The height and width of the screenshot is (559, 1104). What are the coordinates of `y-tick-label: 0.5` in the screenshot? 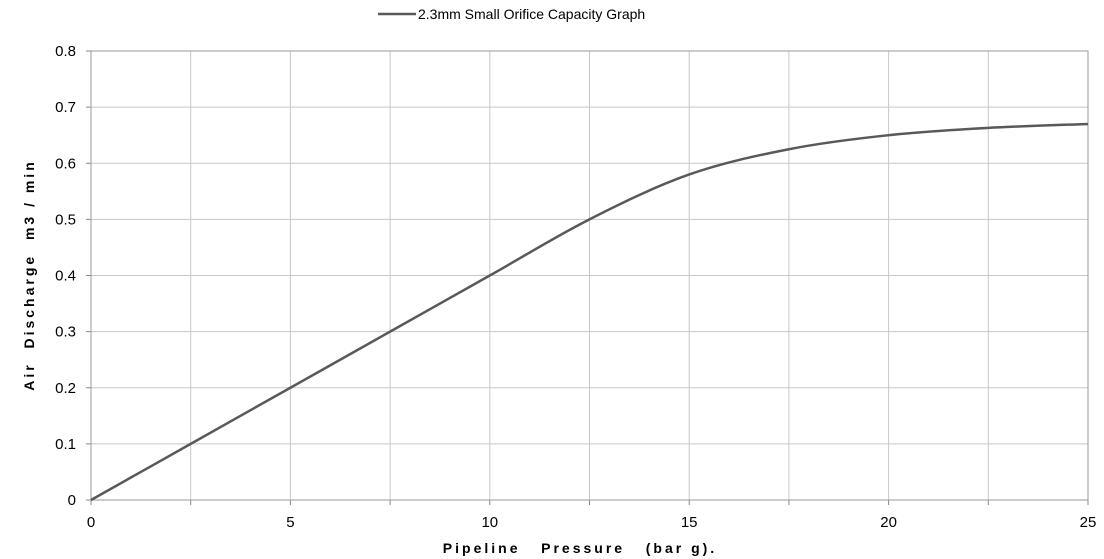 It's located at (65, 219).